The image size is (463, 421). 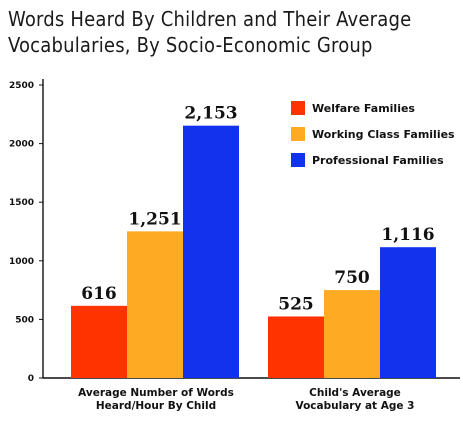 I want to click on y-tick-label: 0, so click(x=31, y=379).